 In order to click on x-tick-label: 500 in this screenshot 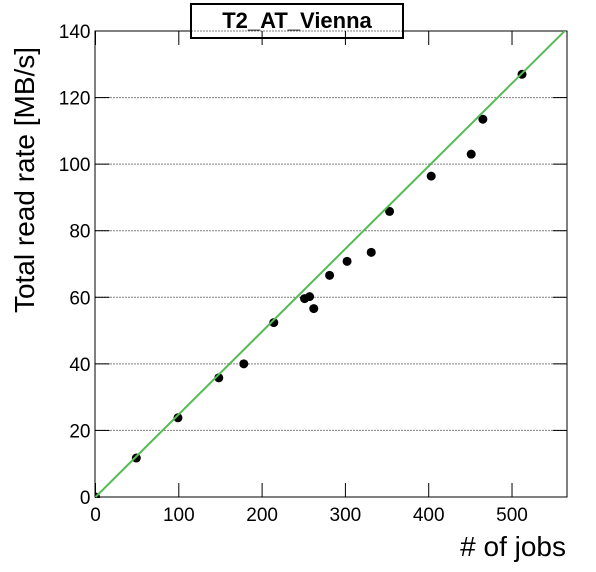, I will do `click(512, 515)`.